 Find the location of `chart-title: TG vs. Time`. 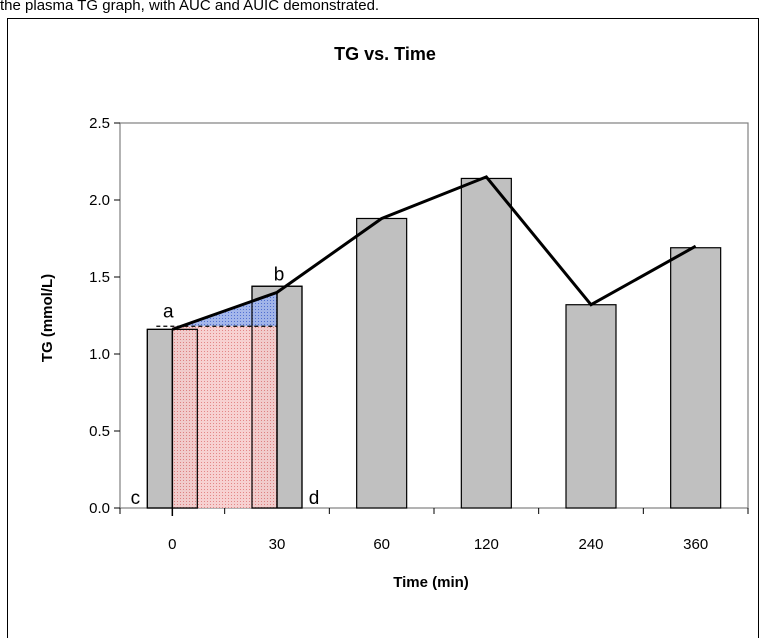

chart-title: TG vs. Time is located at coordinates (385, 54).